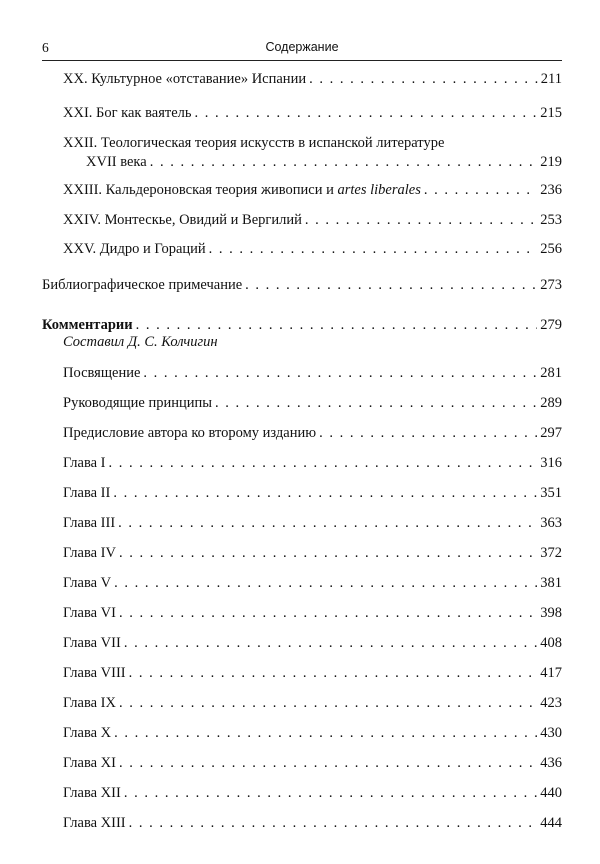 The width and height of the screenshot is (600, 864). Describe the element at coordinates (140, 342) in the screenshot. I see `compiler-note: Составил Д. С. Колчигин` at that location.